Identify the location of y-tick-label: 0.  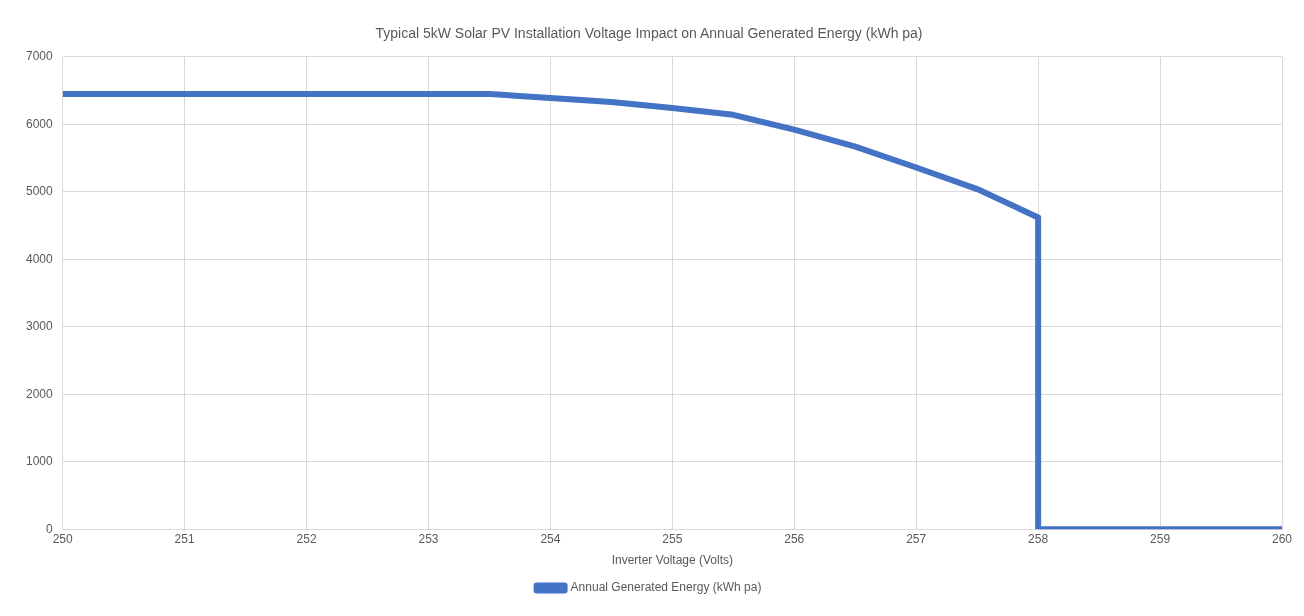
(50, 528).